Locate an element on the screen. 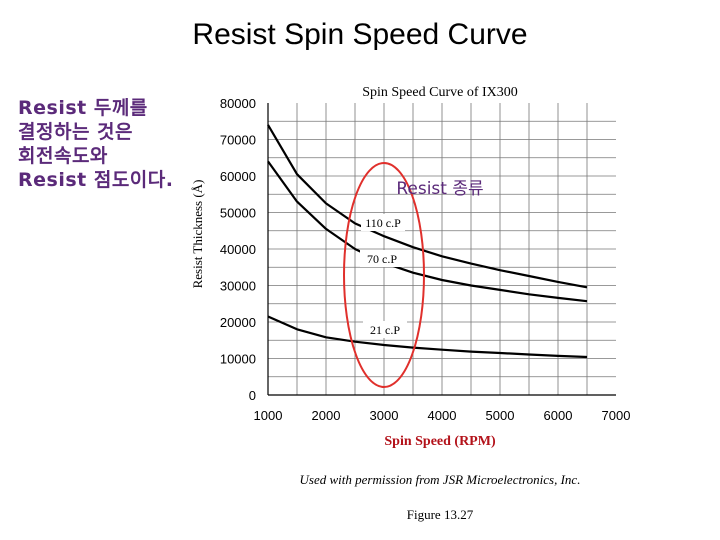 The image size is (720, 540). y-tick-label: 70000 is located at coordinates (238, 140).